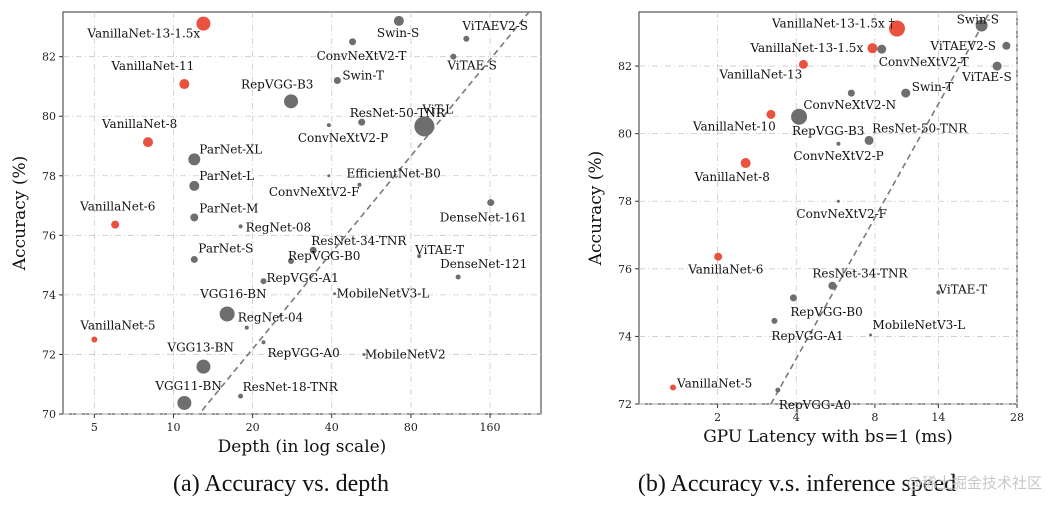 Image resolution: width=1057 pixels, height=507 pixels. Describe the element at coordinates (437, 109) in the screenshot. I see `point-label-vit-l: ViT-L` at that location.